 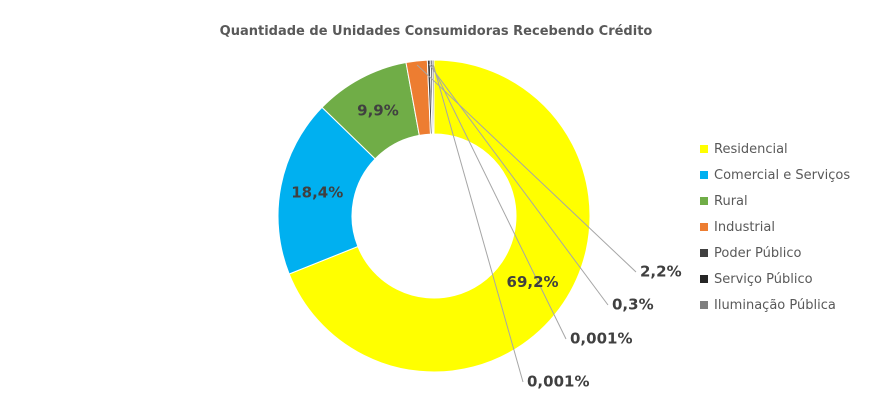 I want to click on legend-label: Residencial, so click(x=751, y=149).